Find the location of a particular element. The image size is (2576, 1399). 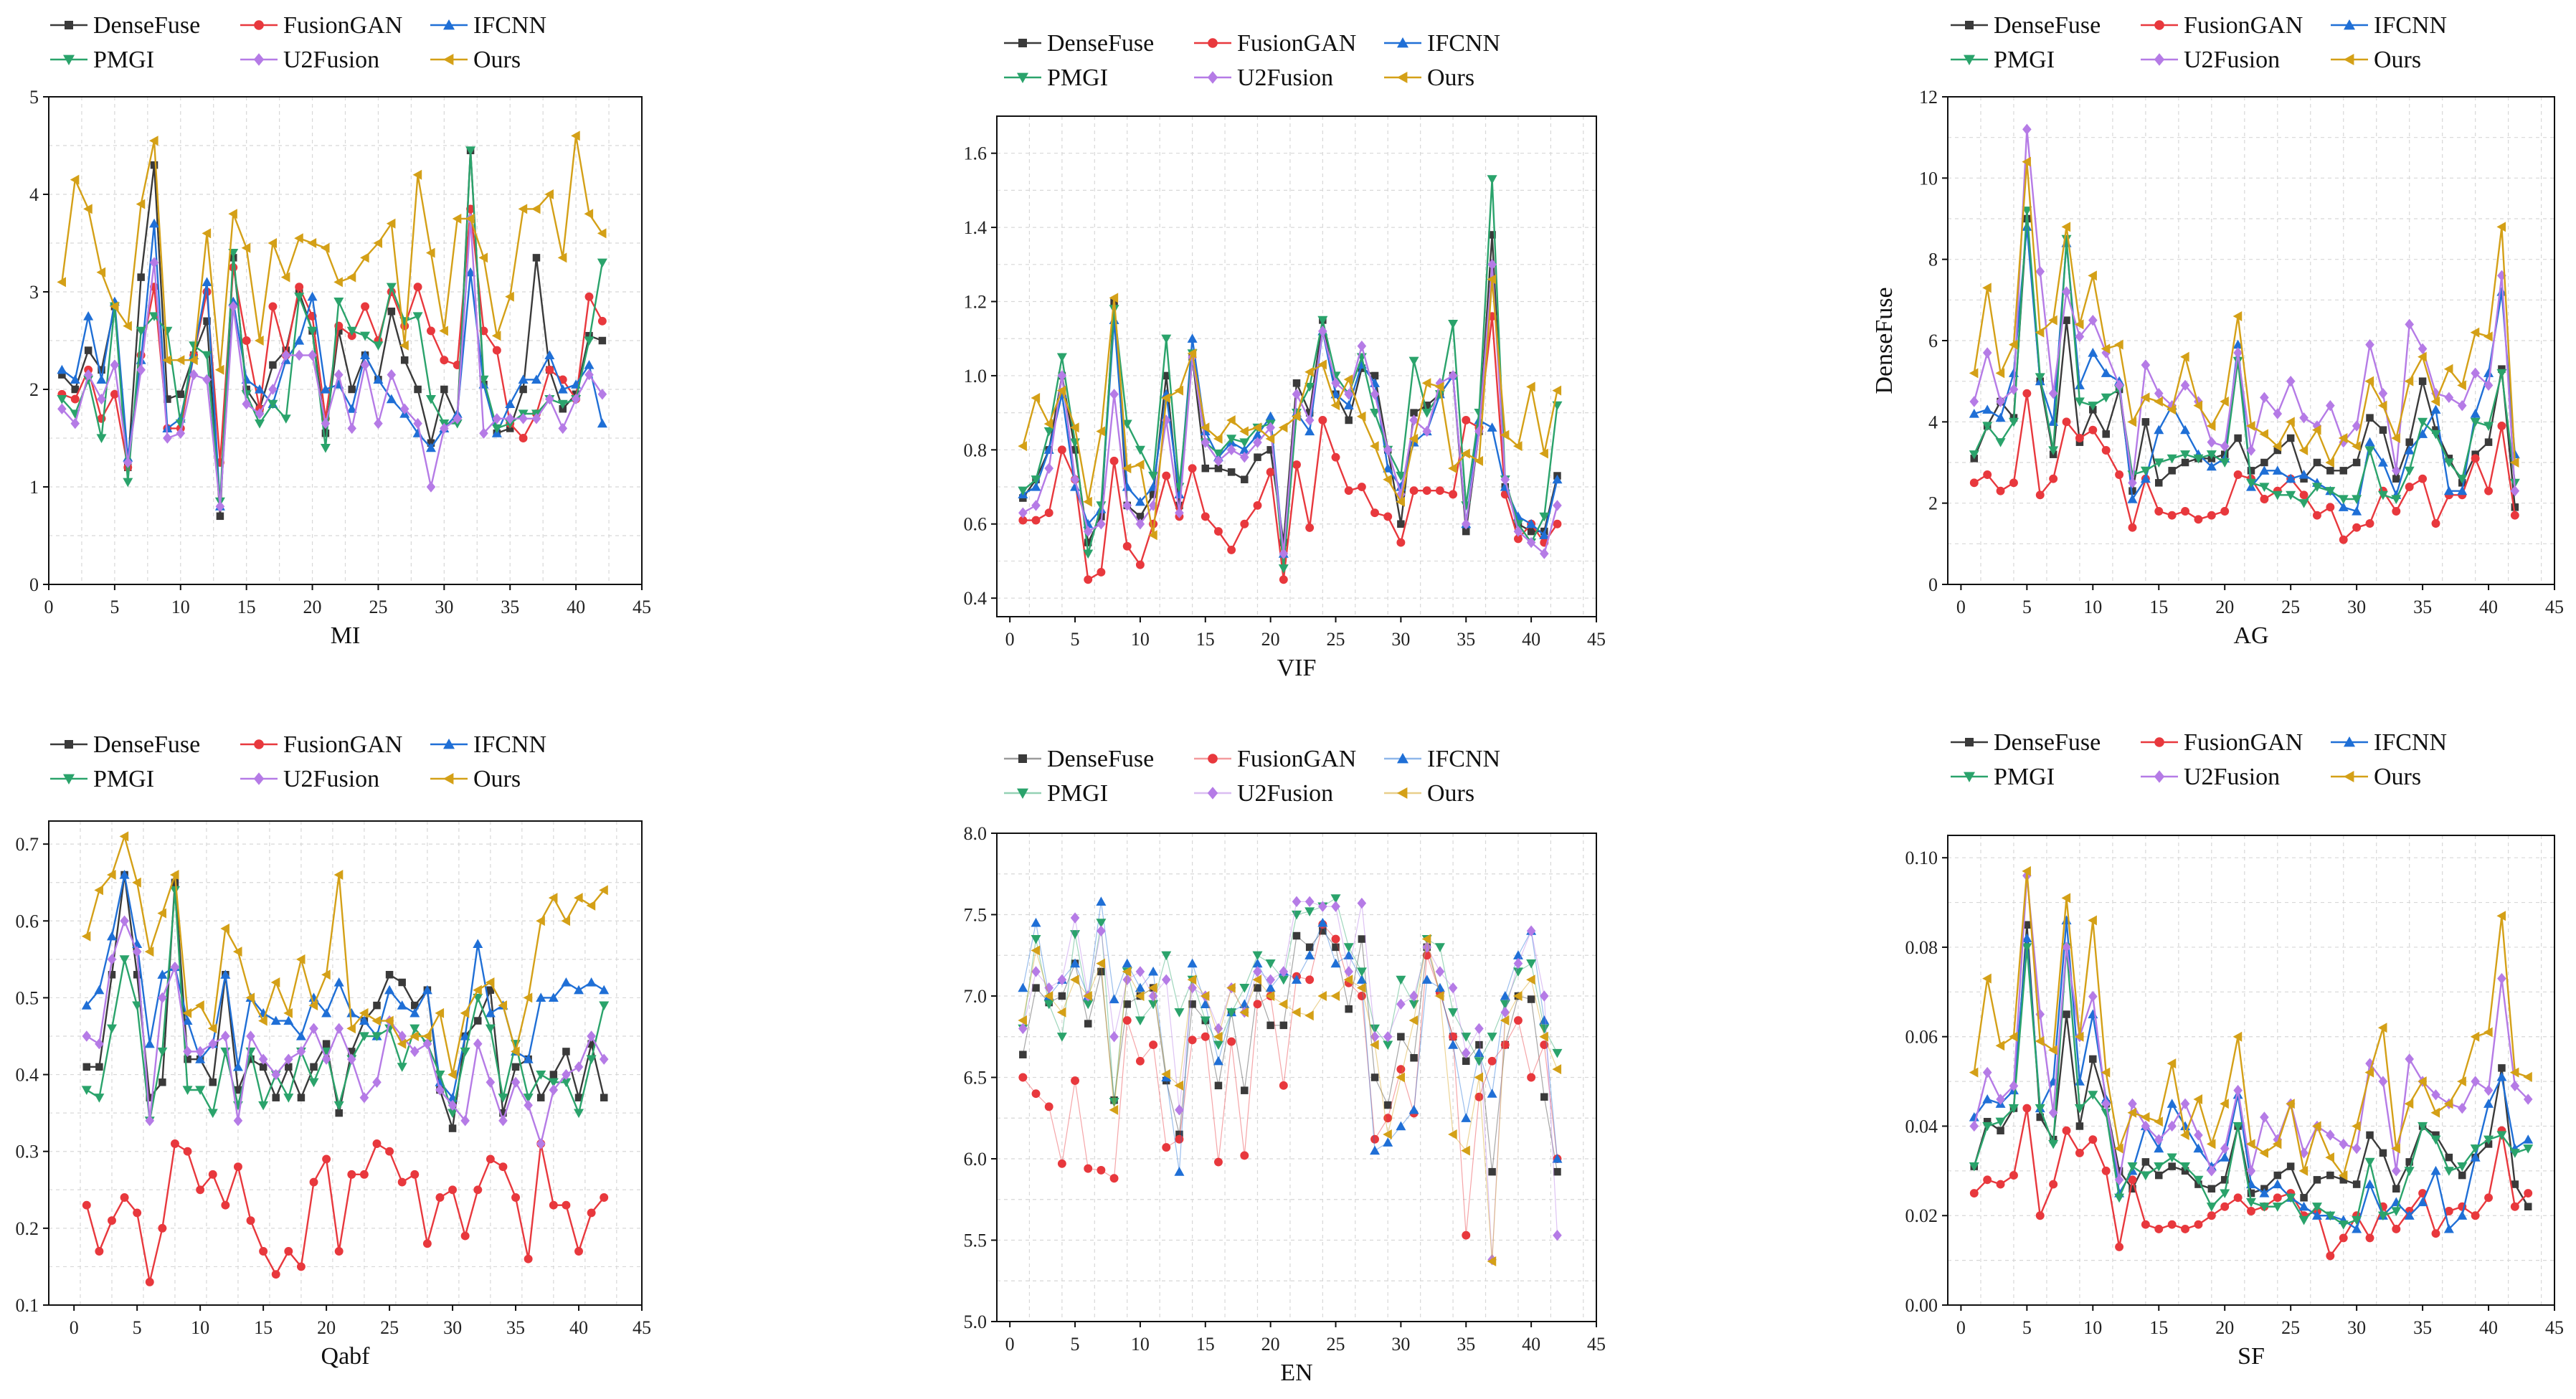

x-tick-label: 25 is located at coordinates (1336, 639).